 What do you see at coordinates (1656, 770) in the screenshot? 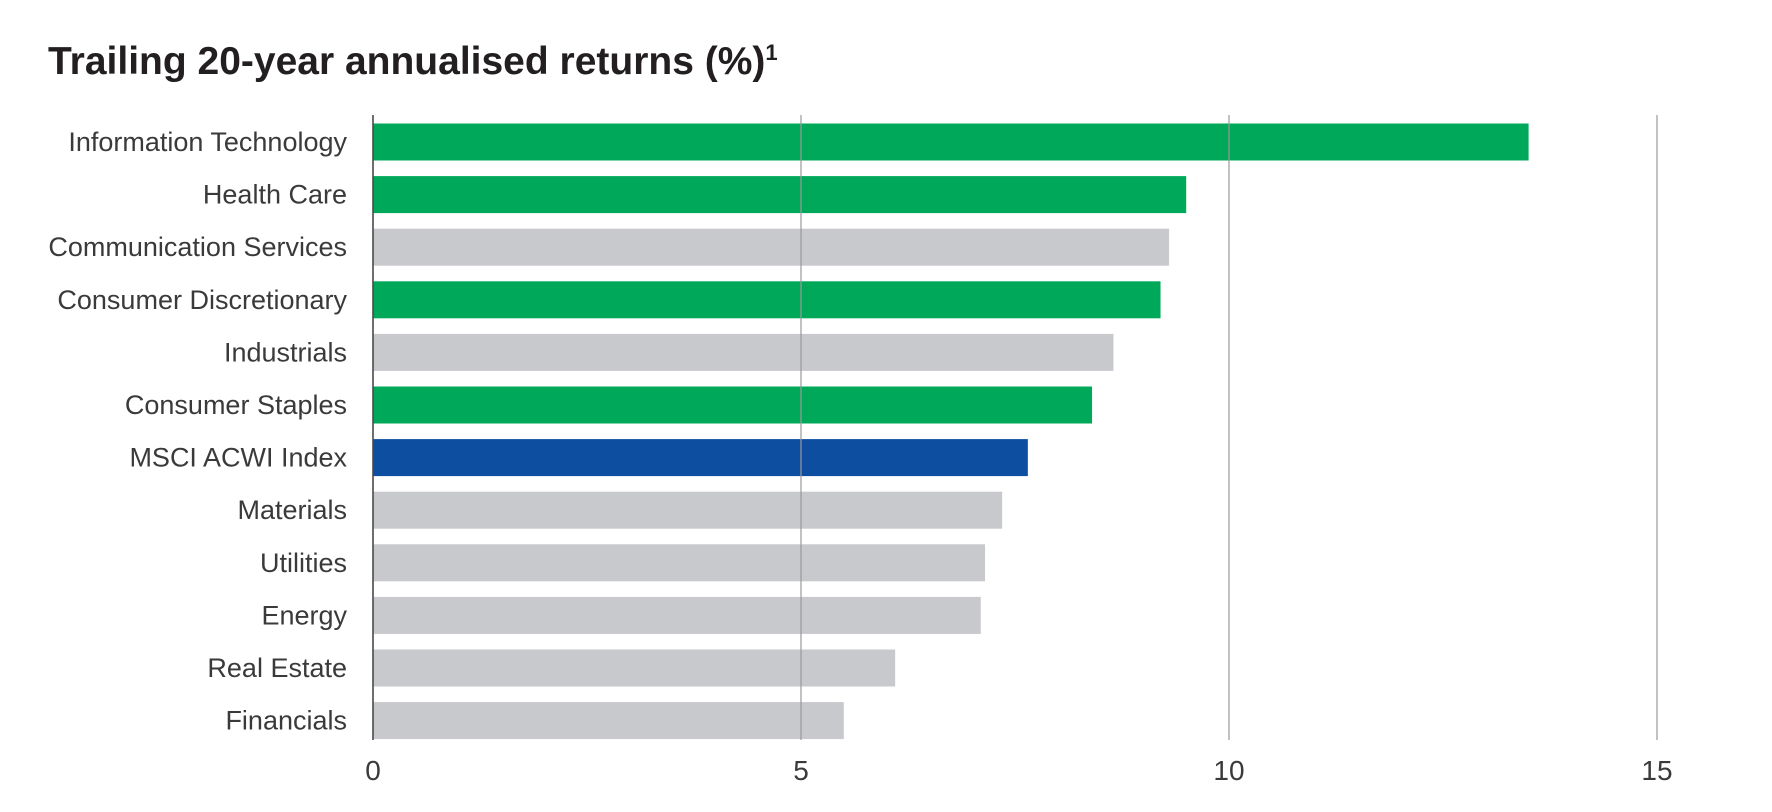
I see `x-tick-label: 15` at bounding box center [1656, 770].